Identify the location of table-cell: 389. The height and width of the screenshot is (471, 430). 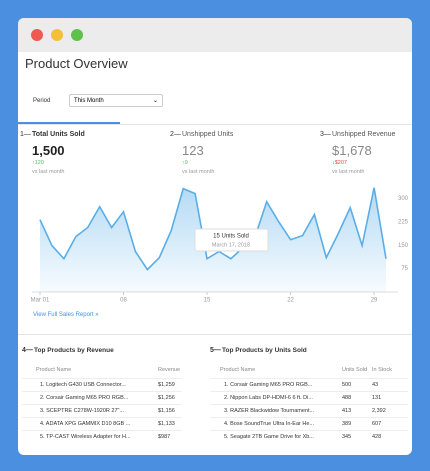
(347, 424).